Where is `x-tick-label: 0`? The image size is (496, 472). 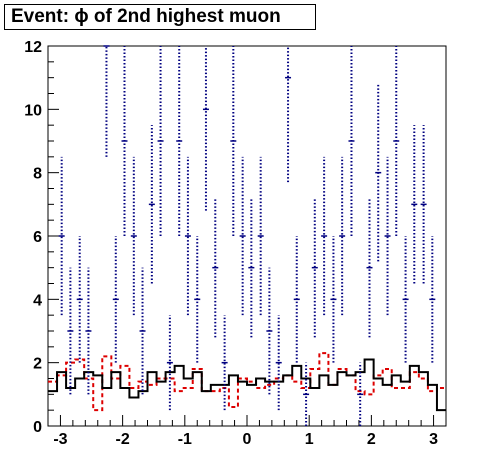 x-tick-label: 0 is located at coordinates (247, 439).